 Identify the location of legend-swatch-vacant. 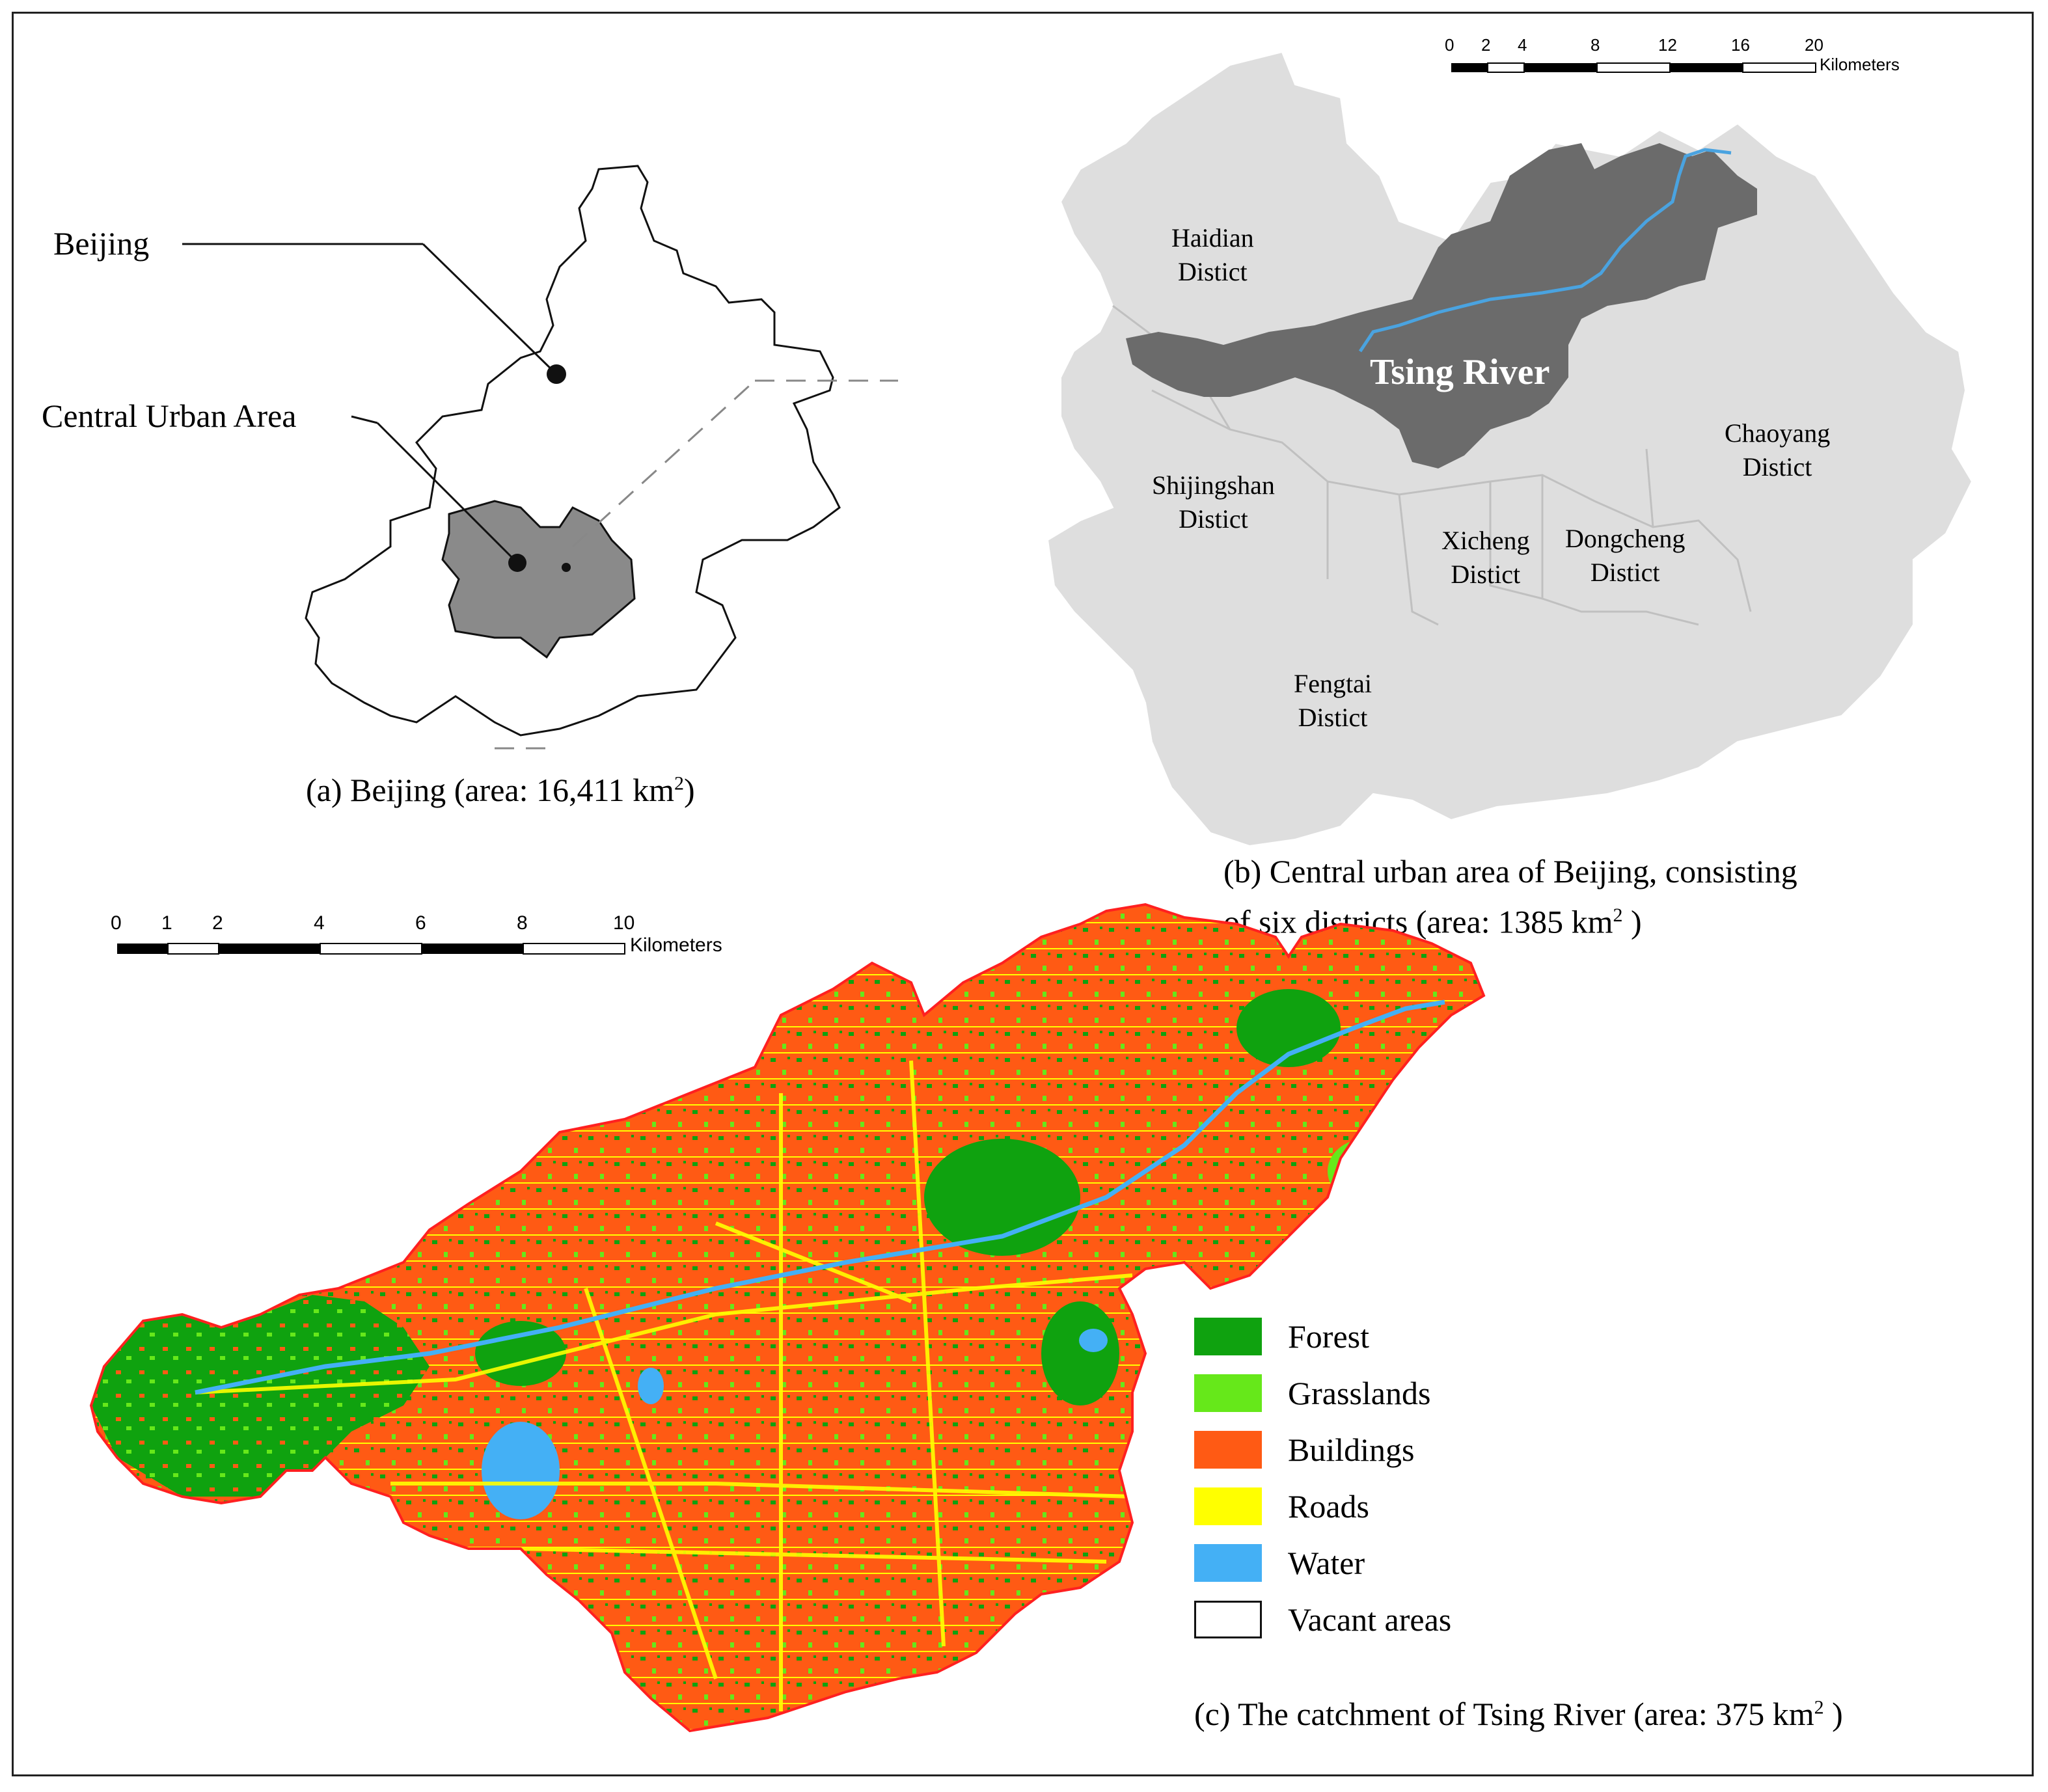
(1228, 1619).